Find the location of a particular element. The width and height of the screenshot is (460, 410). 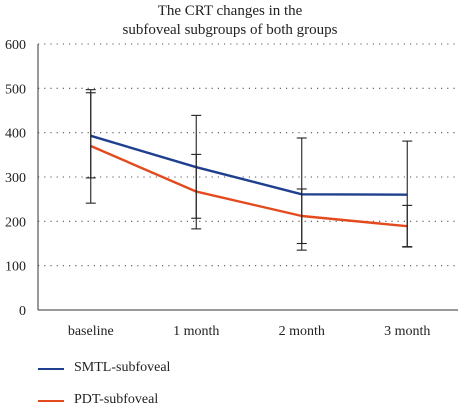

y-tick-label-300: 300 is located at coordinates (15, 178).